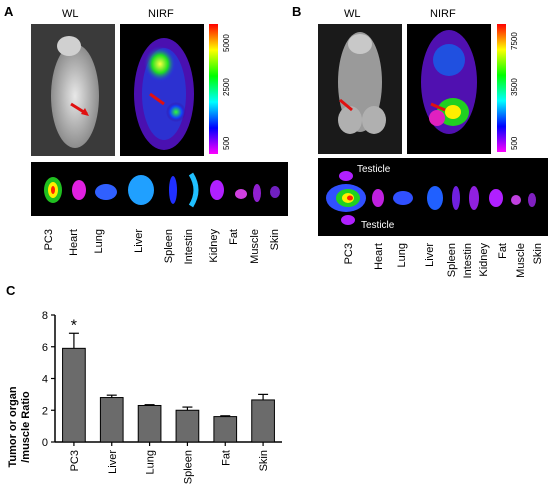 This screenshot has width=550, height=497. I want to click on panel-b-organ-label: Spleen, so click(452, 260).